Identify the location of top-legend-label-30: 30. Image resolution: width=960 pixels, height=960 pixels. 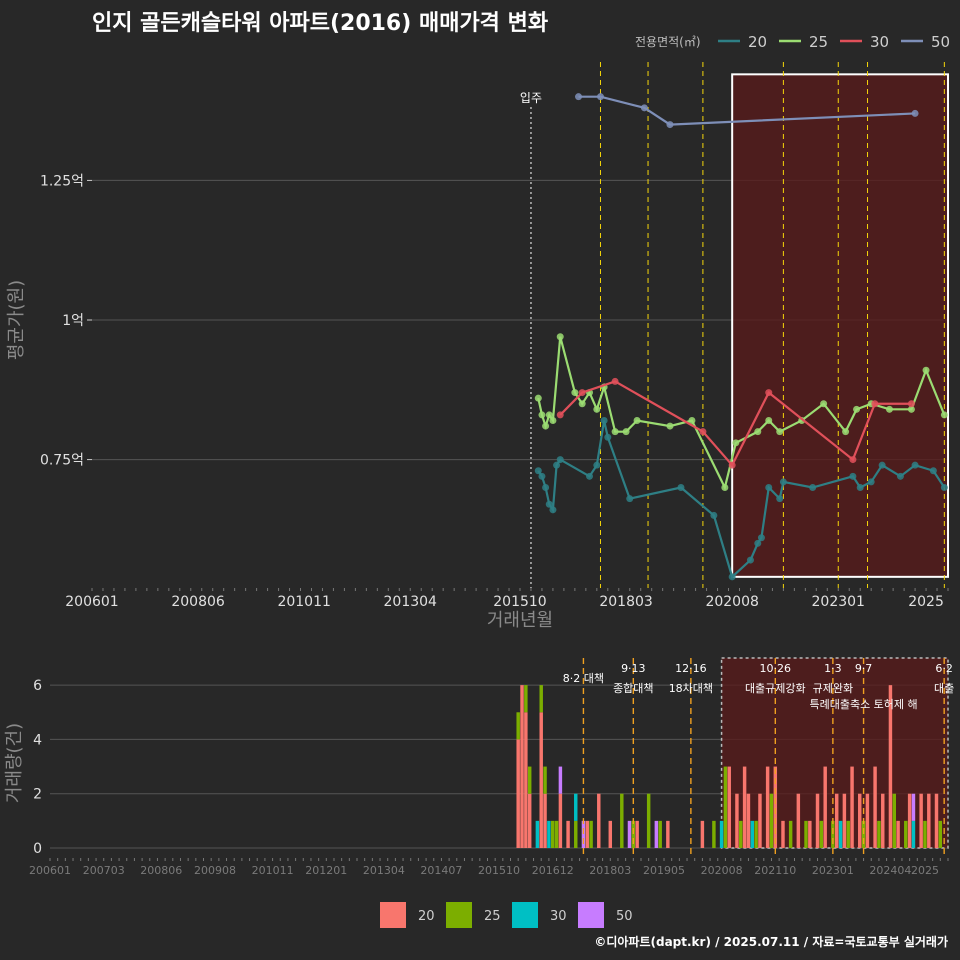
(879, 42).